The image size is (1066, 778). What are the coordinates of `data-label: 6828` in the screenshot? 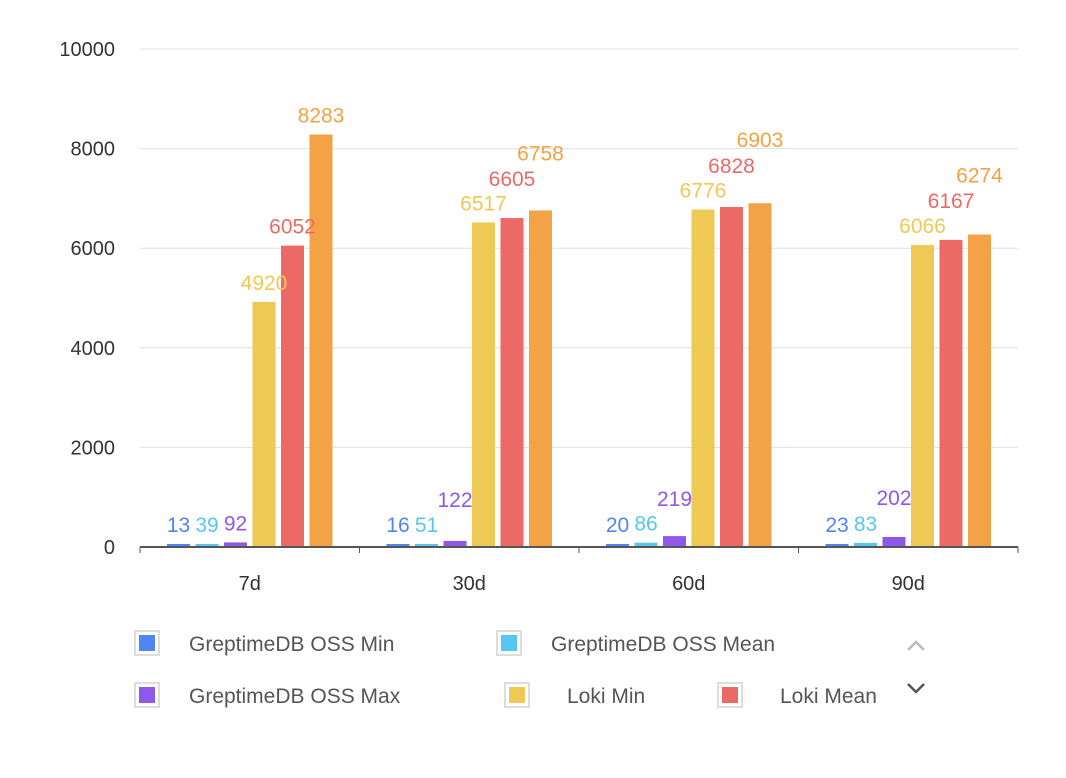 It's located at (731, 166).